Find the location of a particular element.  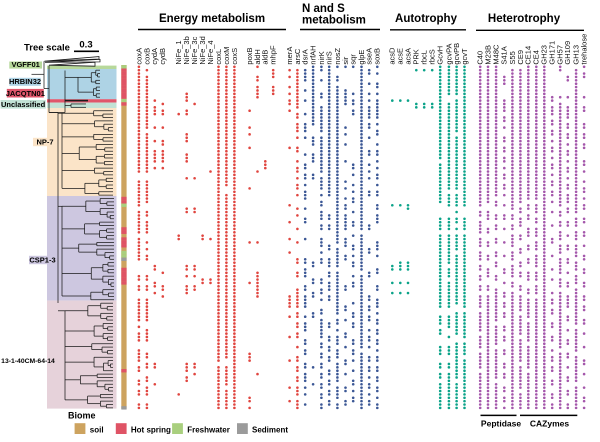

svg-text: rbcL is located at coordinates (424, 57).